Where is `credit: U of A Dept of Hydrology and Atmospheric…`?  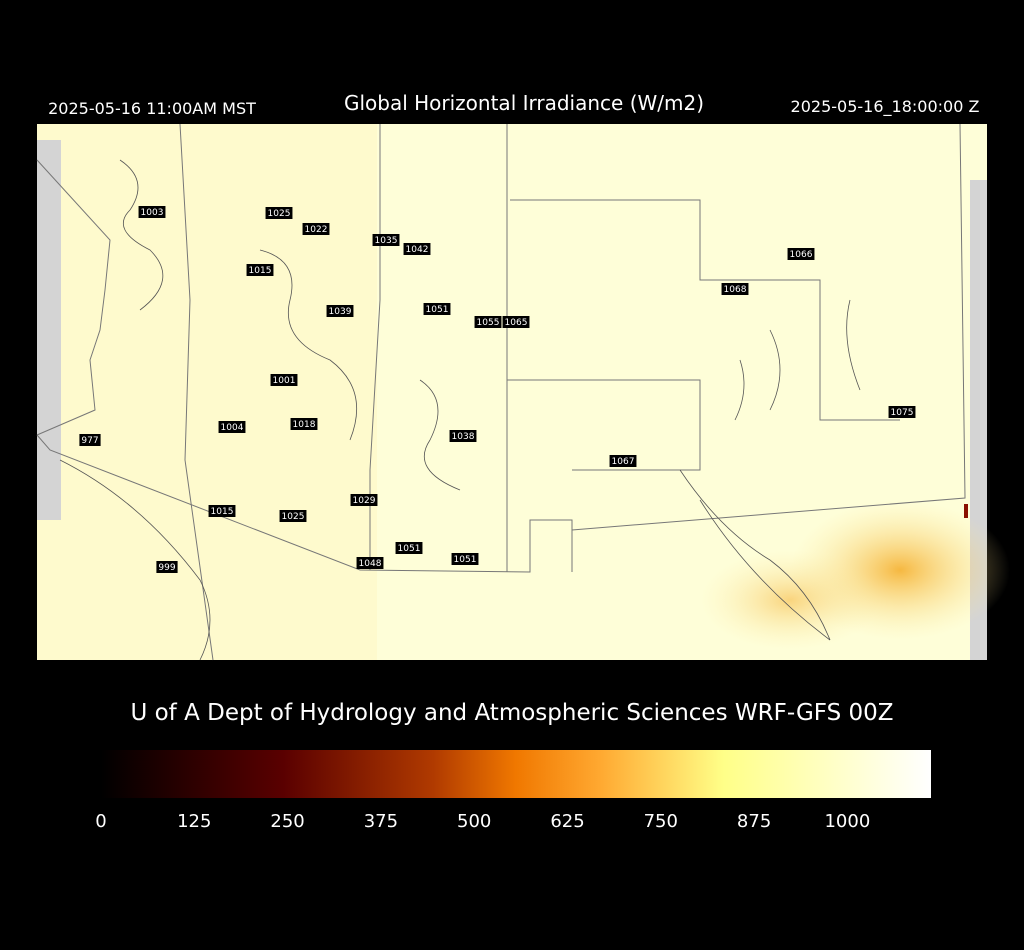
credit: U of A Dept of Hydrology and Atmospheric… is located at coordinates (511, 713).